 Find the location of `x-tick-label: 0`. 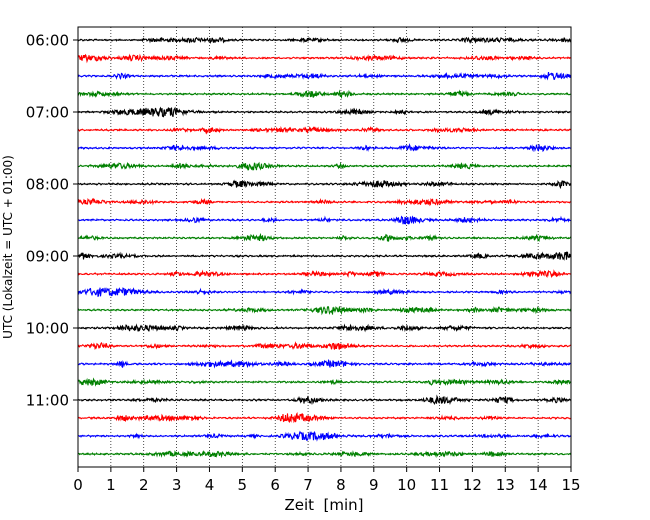

x-tick-label: 0 is located at coordinates (78, 485).